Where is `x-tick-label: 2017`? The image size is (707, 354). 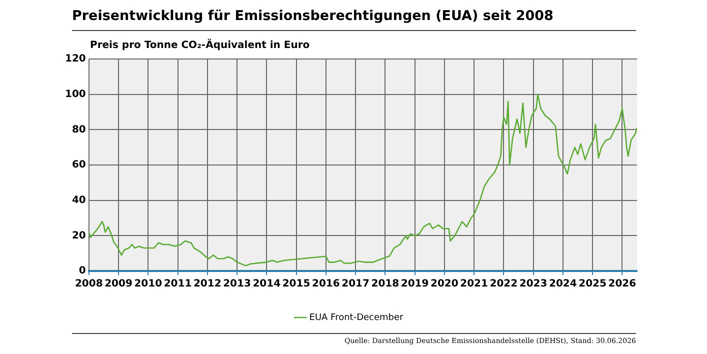 x-tick-label: 2017 is located at coordinates (356, 284).